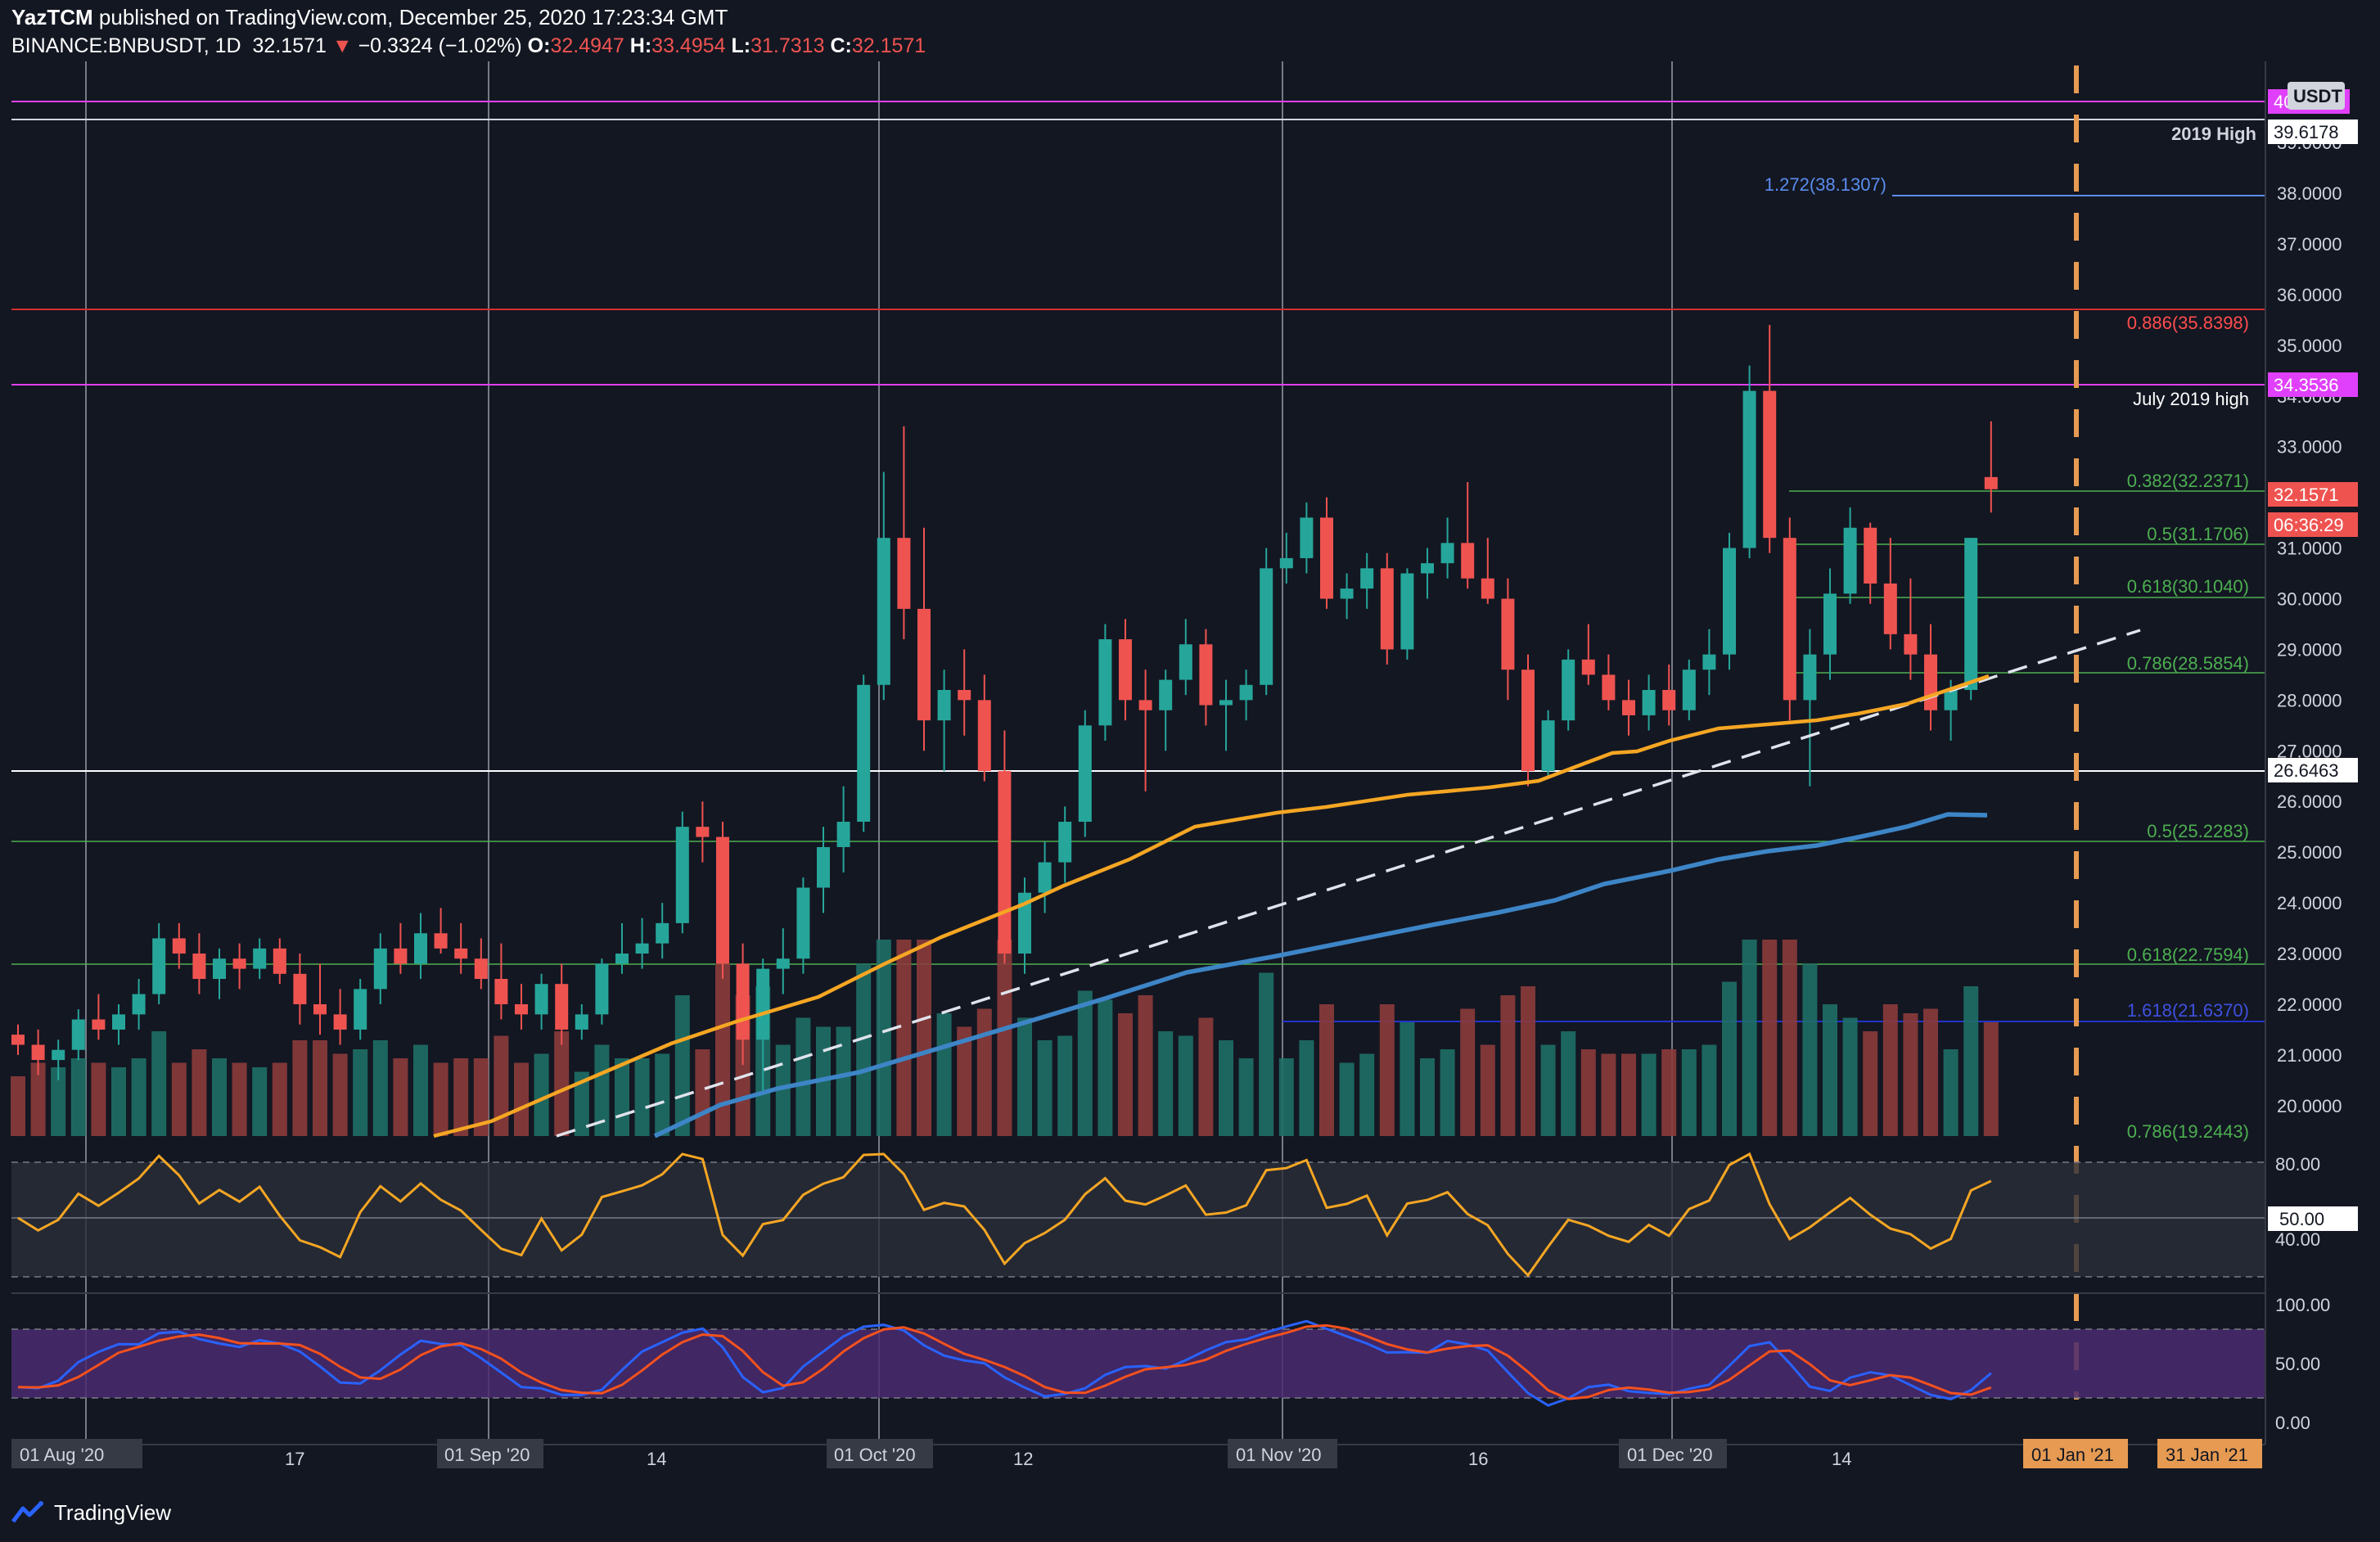 The image size is (2380, 1542). What do you see at coordinates (126, 46) in the screenshot?
I see `symbol-label: BINANCE:BNBUSDT, 1D` at bounding box center [126, 46].